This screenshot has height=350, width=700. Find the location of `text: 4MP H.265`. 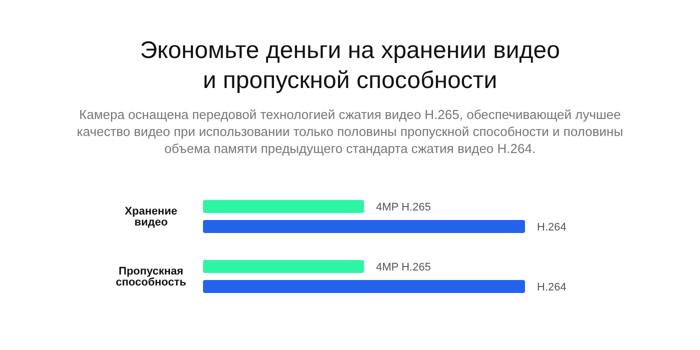

text: 4MP H.265 is located at coordinates (403, 268).